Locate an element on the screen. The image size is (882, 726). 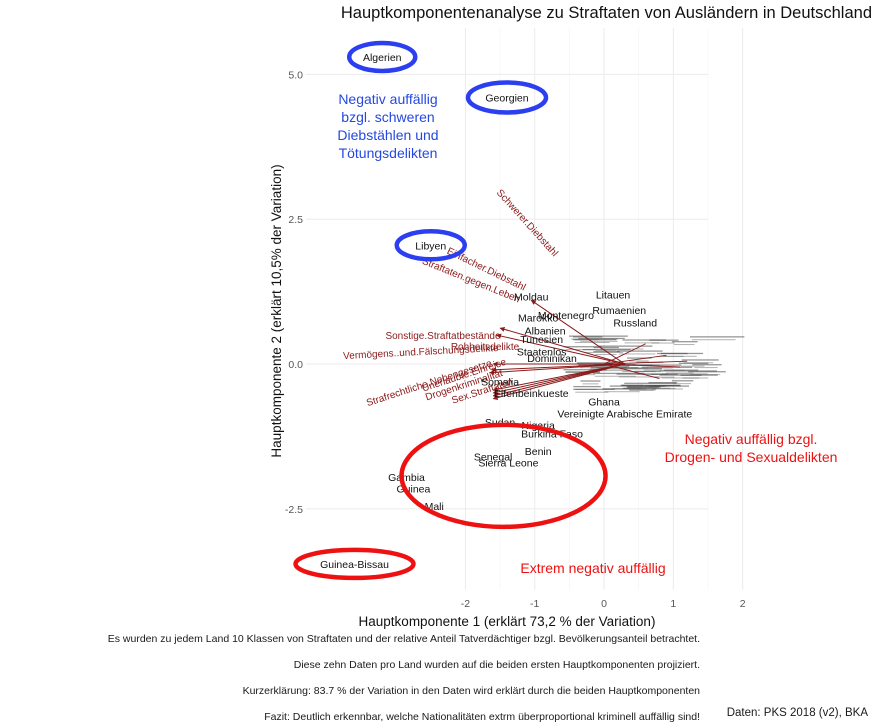
point-label-vereinigte-arabische-emirate: Vereinigte Arabische Emirate is located at coordinates (624, 414).